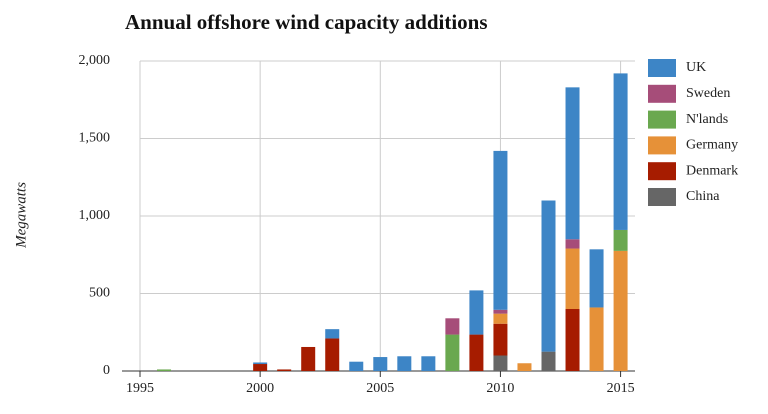 This screenshot has width=768, height=414. I want to click on y-tick-label: 1,000, so click(95, 215).